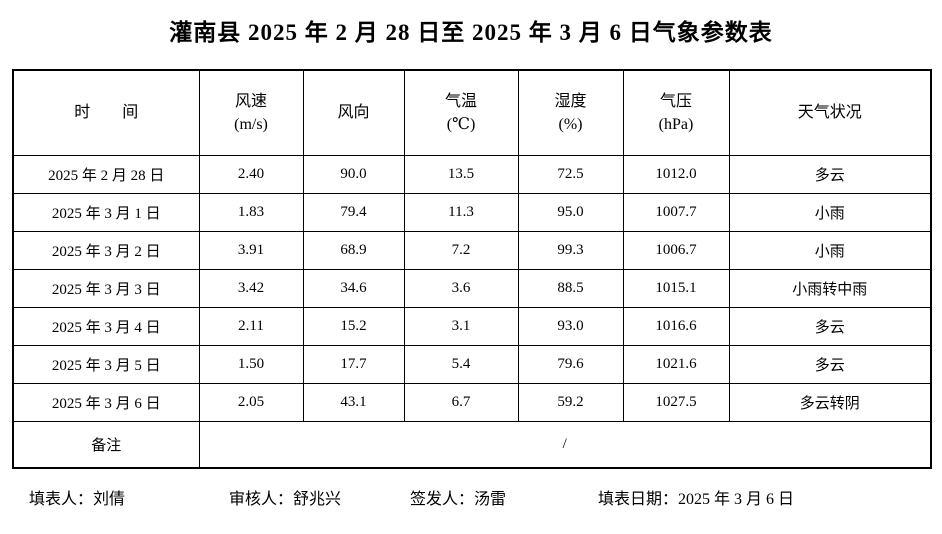 Image resolution: width=942 pixels, height=534 pixels. What do you see at coordinates (570, 250) in the screenshot?
I see `humidity-cell: 99.3` at bounding box center [570, 250].